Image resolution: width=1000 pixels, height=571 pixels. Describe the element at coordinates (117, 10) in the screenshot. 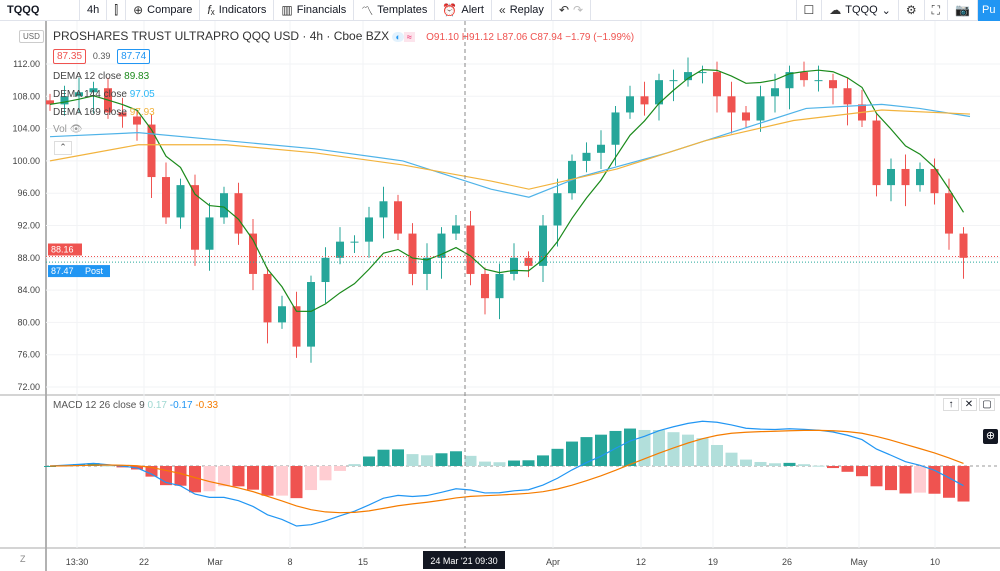

I see `chart-type-button: ⫿` at that location.